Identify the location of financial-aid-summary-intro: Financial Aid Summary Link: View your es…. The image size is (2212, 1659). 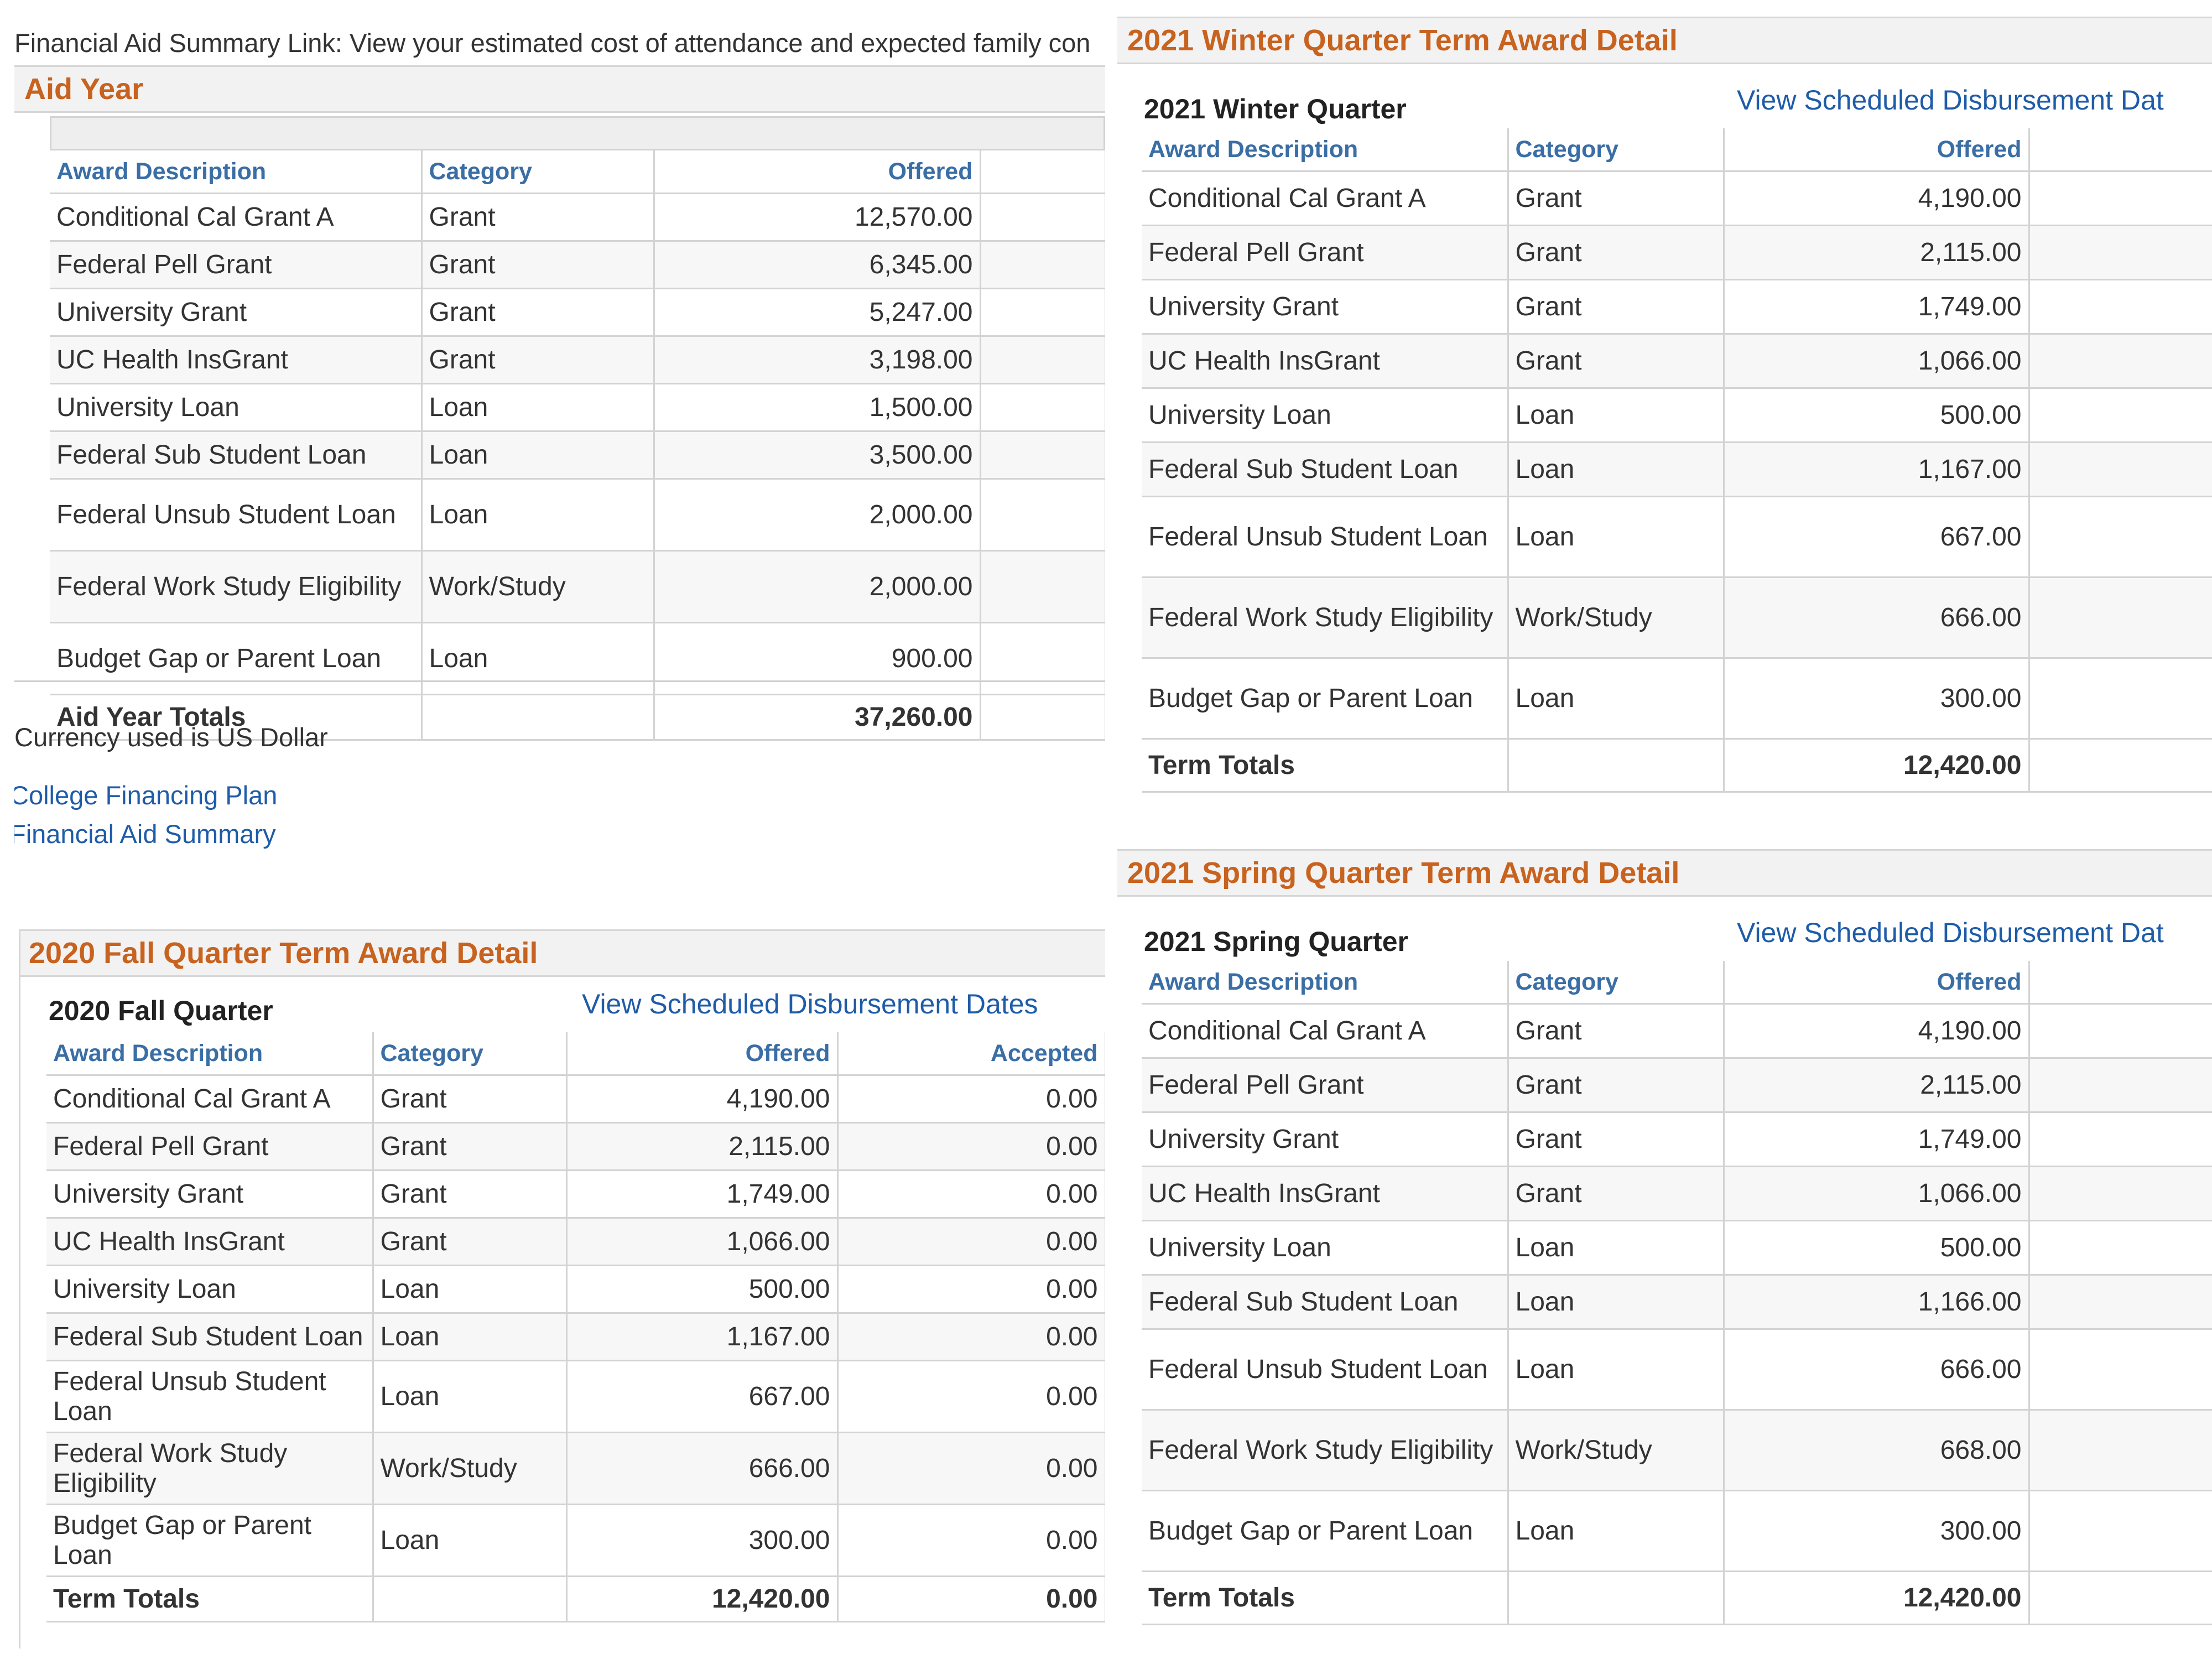
(552, 43).